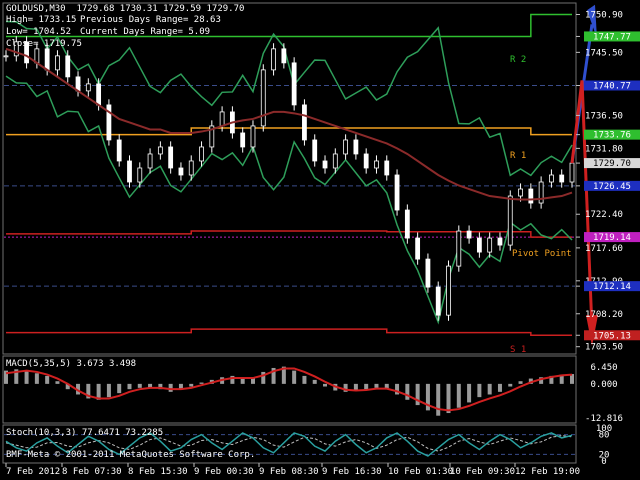 The height and width of the screenshot is (480, 640). Describe the element at coordinates (289, 234) in the screenshot. I see `pivot-level-line` at that location.